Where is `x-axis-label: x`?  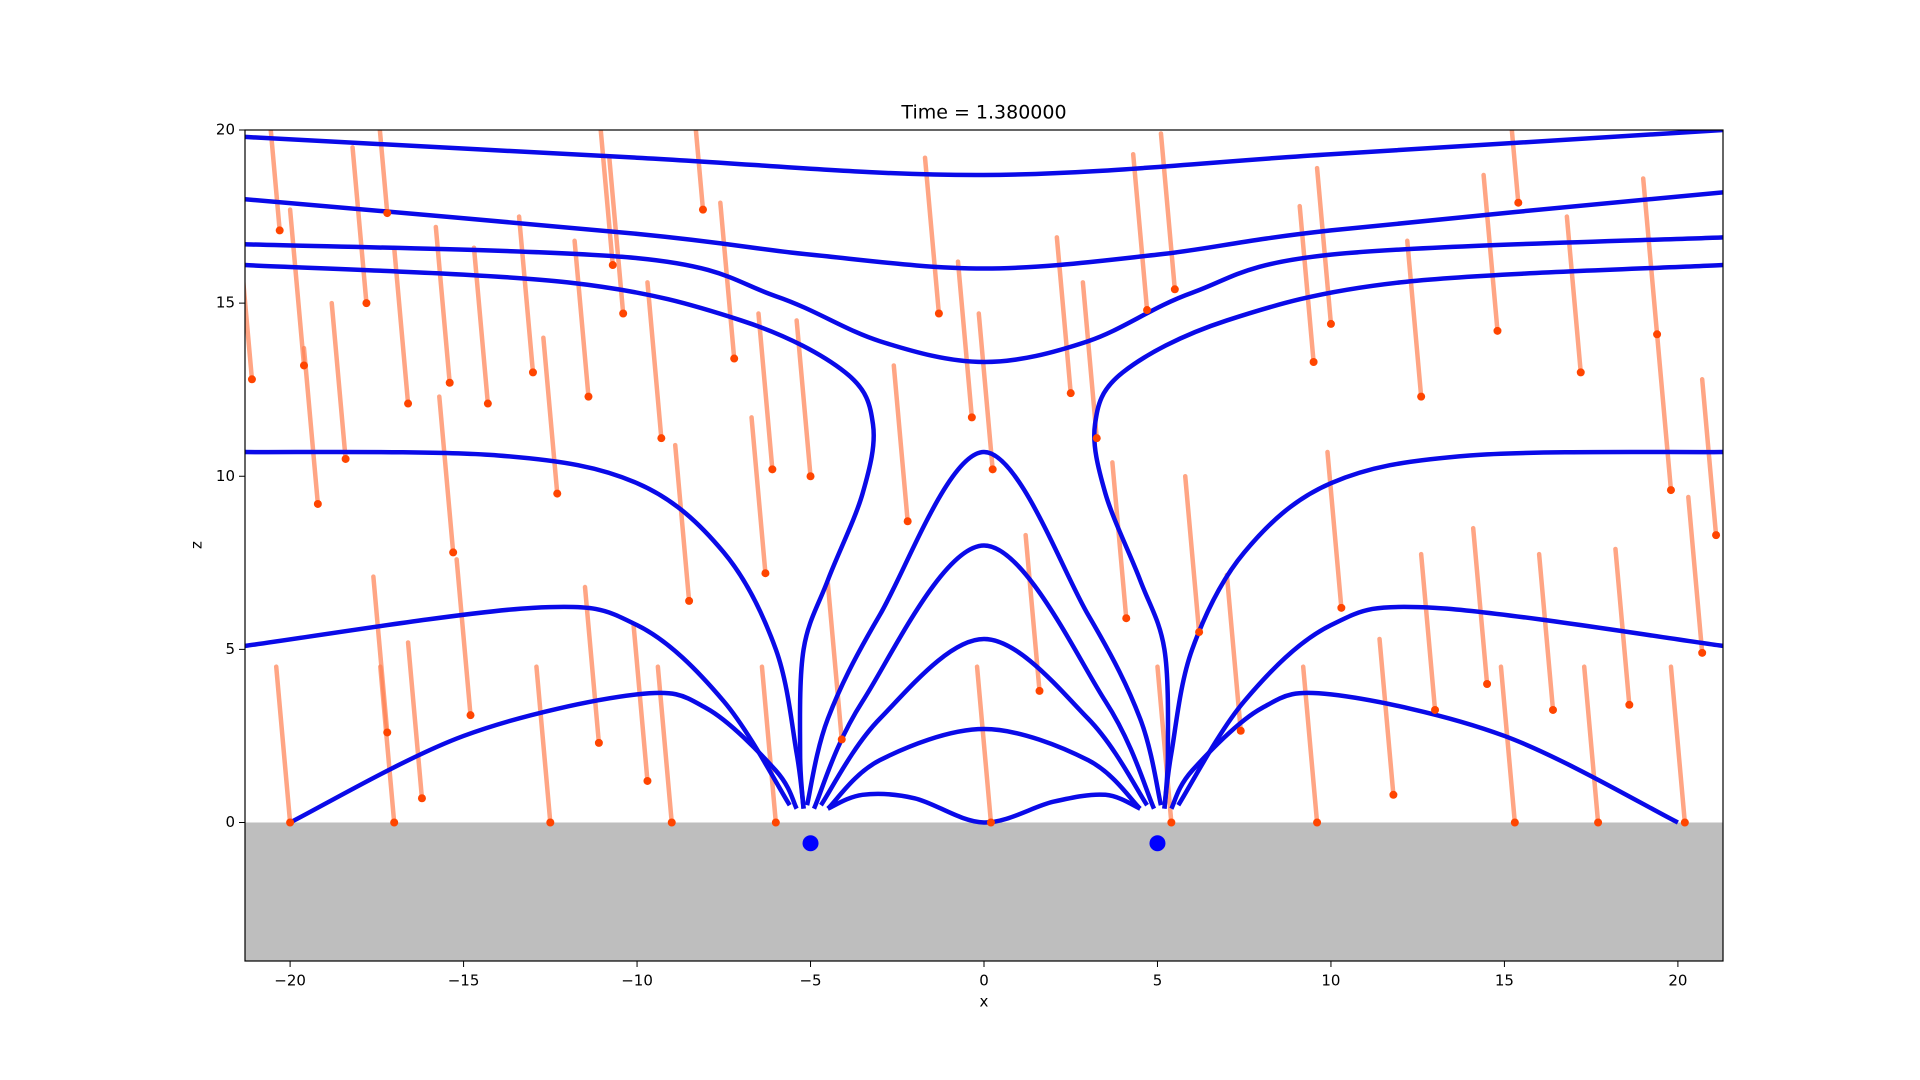 x-axis-label: x is located at coordinates (984, 1002).